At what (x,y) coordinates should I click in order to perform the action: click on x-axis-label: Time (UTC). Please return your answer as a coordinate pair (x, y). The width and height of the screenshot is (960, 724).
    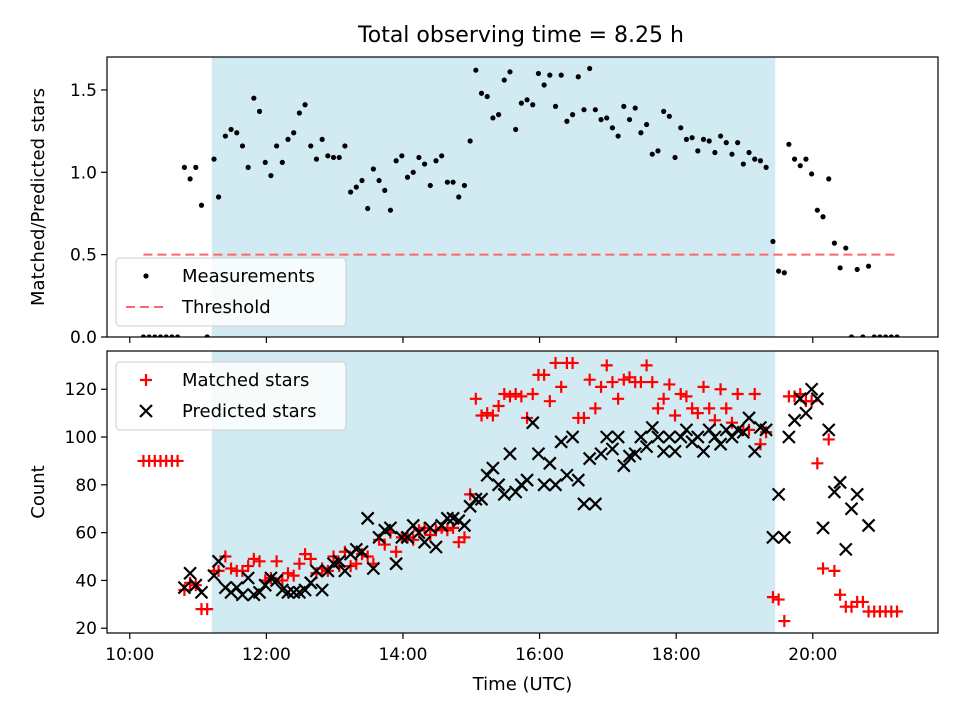
    Looking at the image, I should click on (522, 684).